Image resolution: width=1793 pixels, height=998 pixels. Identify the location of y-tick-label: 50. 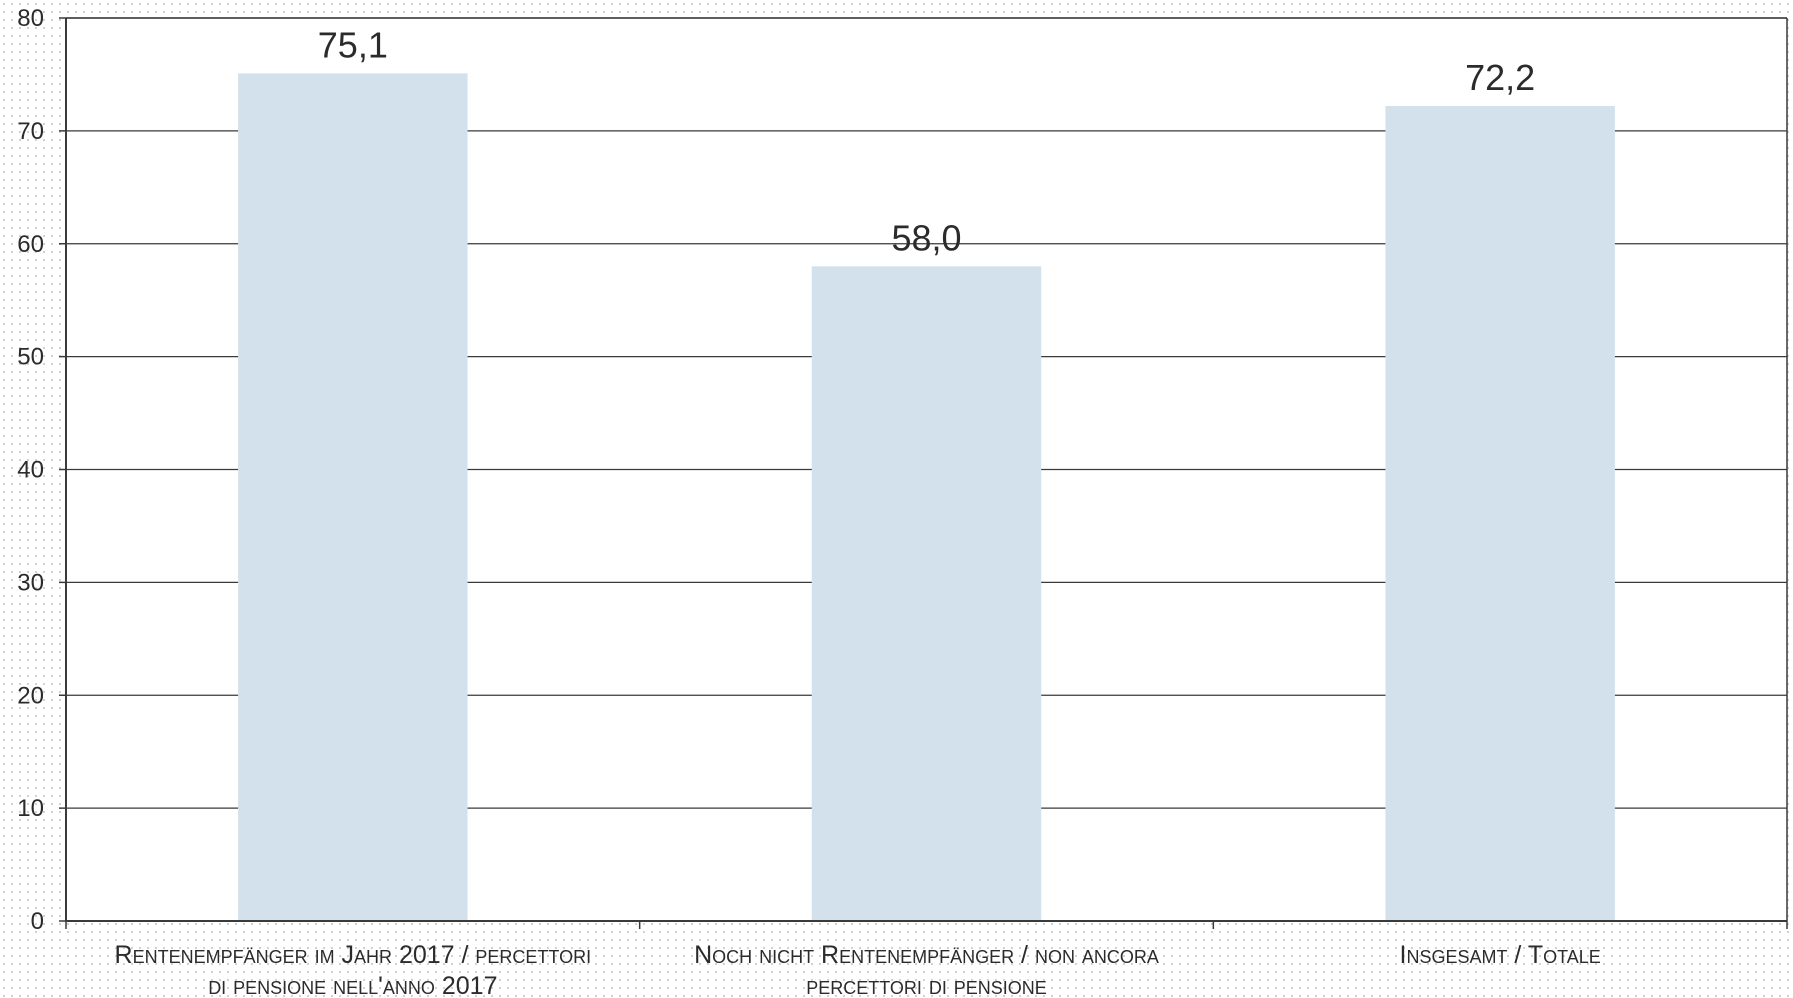
(30, 357).